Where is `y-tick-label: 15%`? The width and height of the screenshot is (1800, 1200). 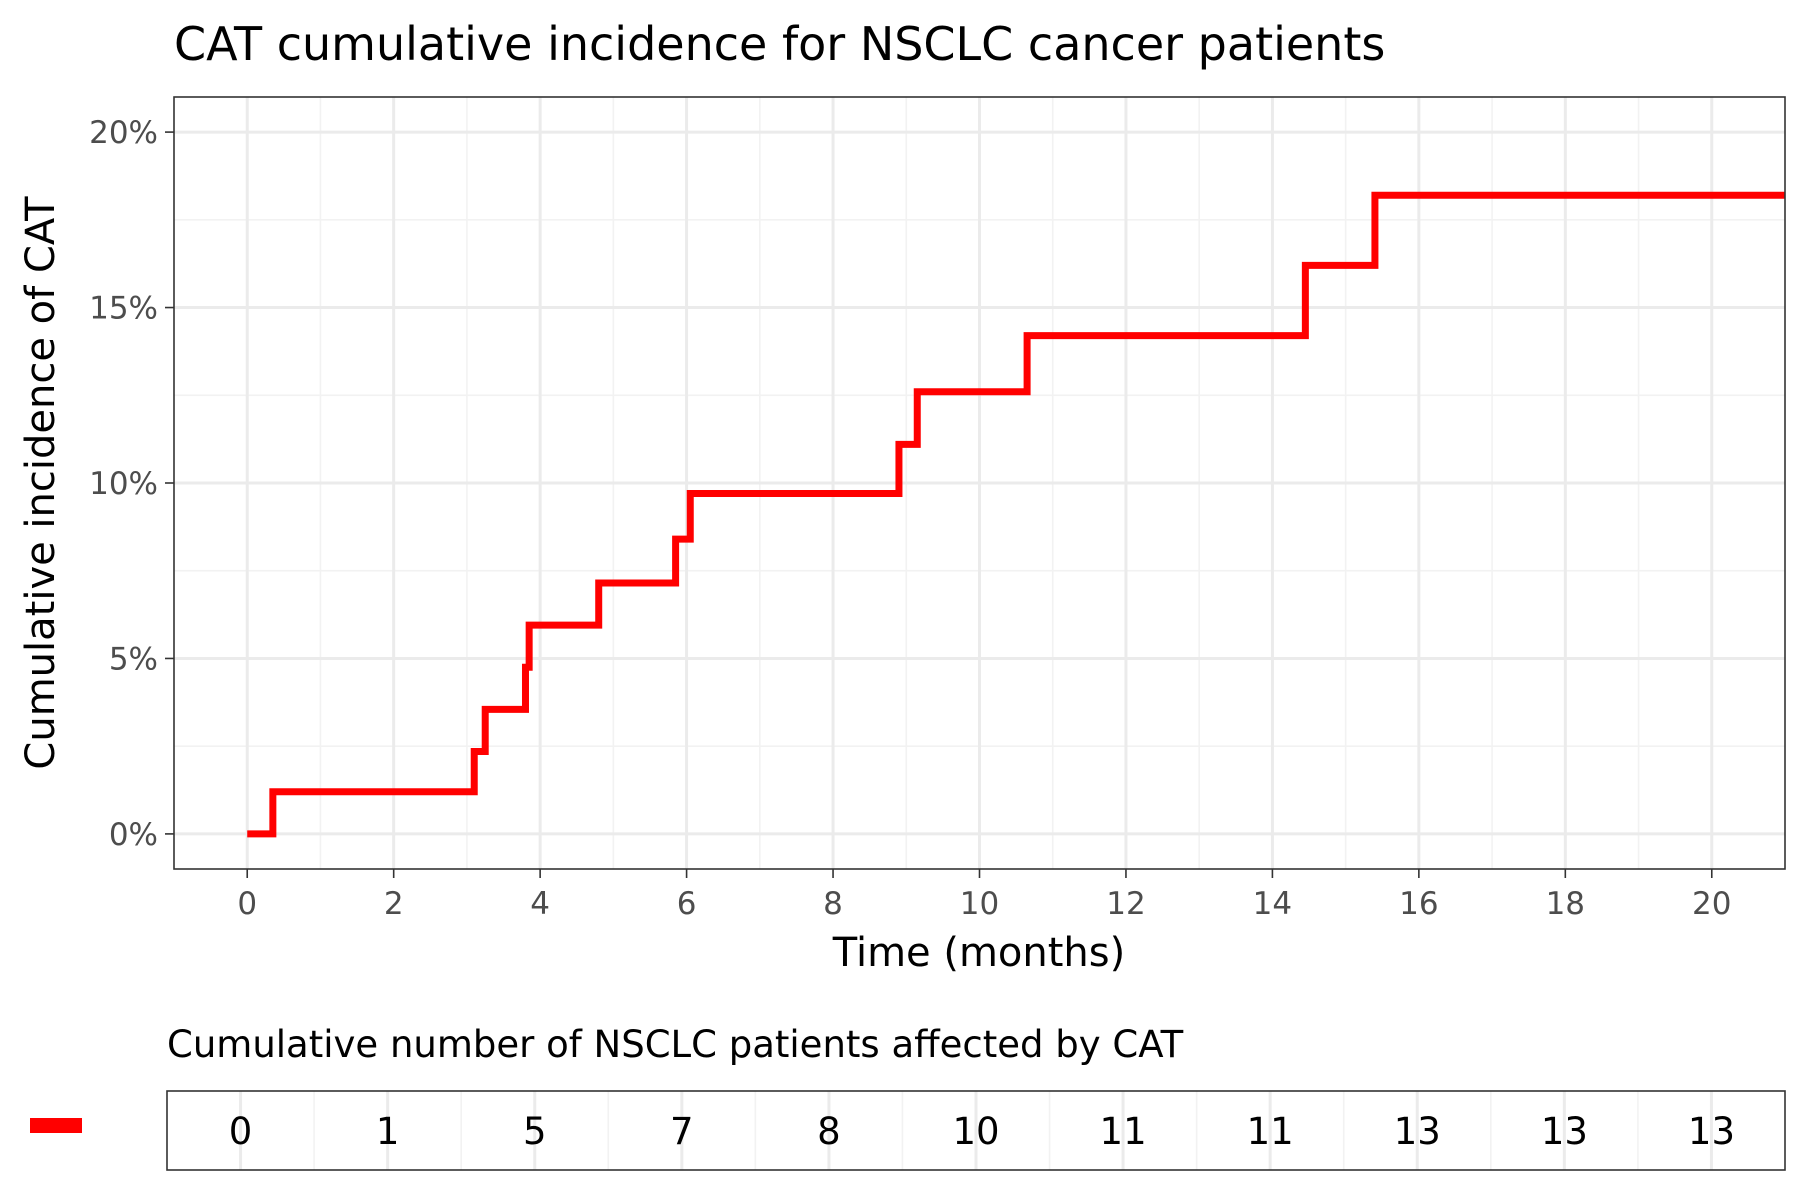 y-tick-label: 15% is located at coordinates (123, 309).